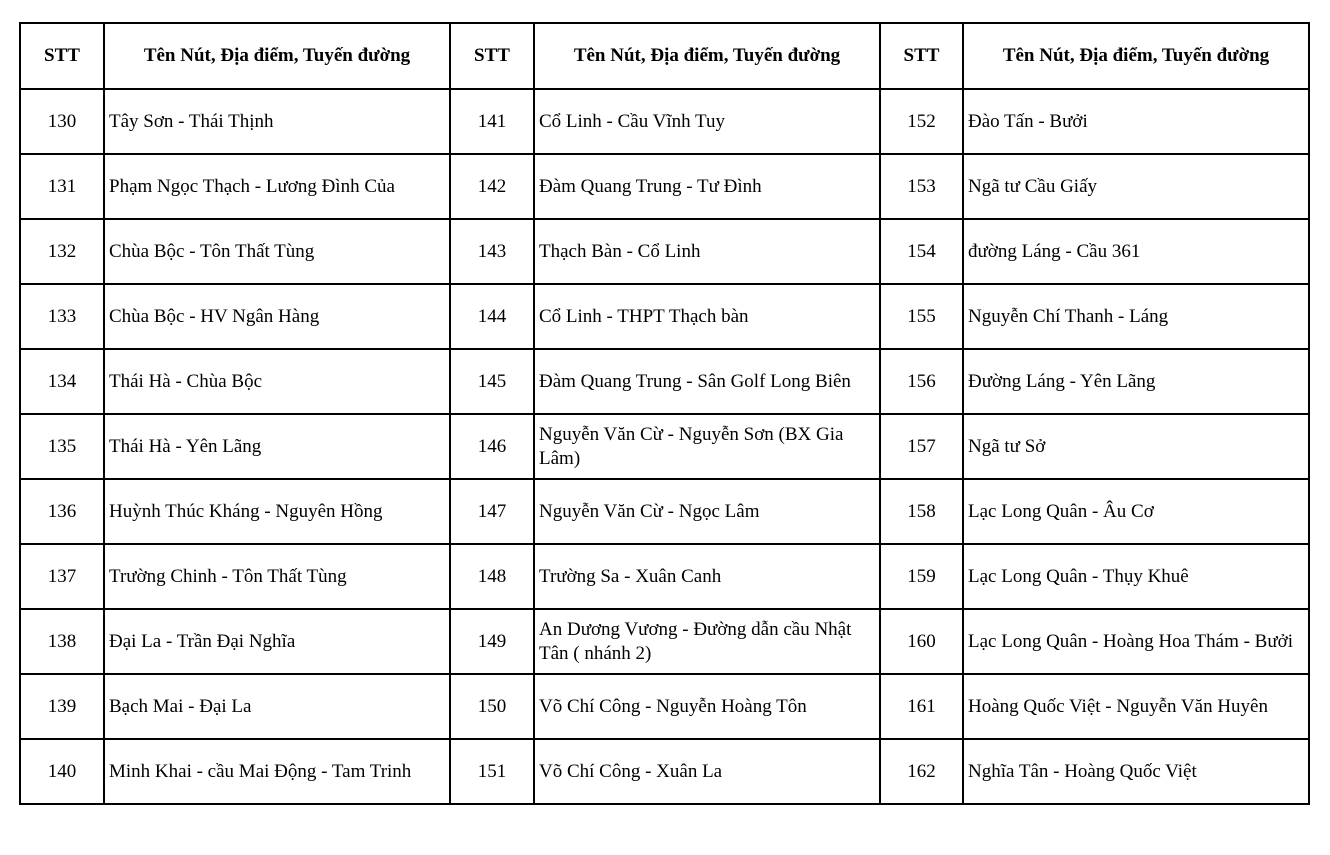 The width and height of the screenshot is (1330, 855). What do you see at coordinates (492, 381) in the screenshot?
I see `row-stt: 145` at bounding box center [492, 381].